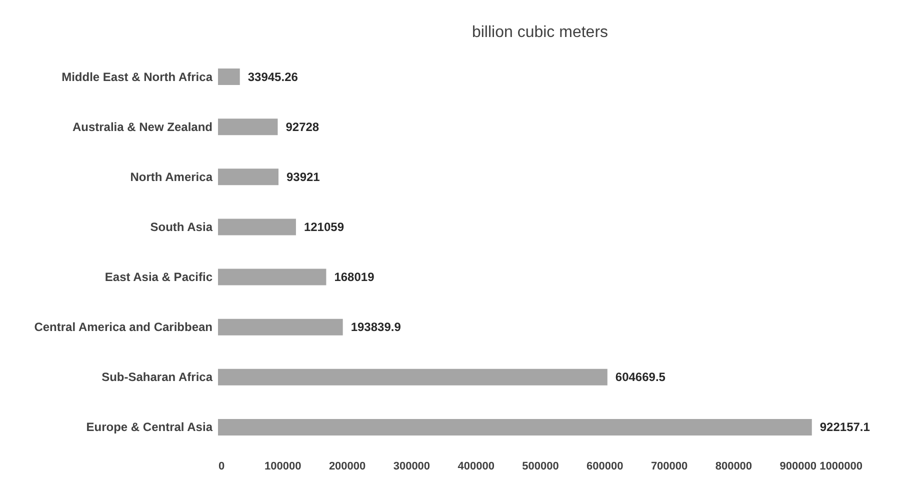 Image resolution: width=898 pixels, height=480 pixels. What do you see at coordinates (221, 466) in the screenshot?
I see `x-tick-label: 0` at bounding box center [221, 466].